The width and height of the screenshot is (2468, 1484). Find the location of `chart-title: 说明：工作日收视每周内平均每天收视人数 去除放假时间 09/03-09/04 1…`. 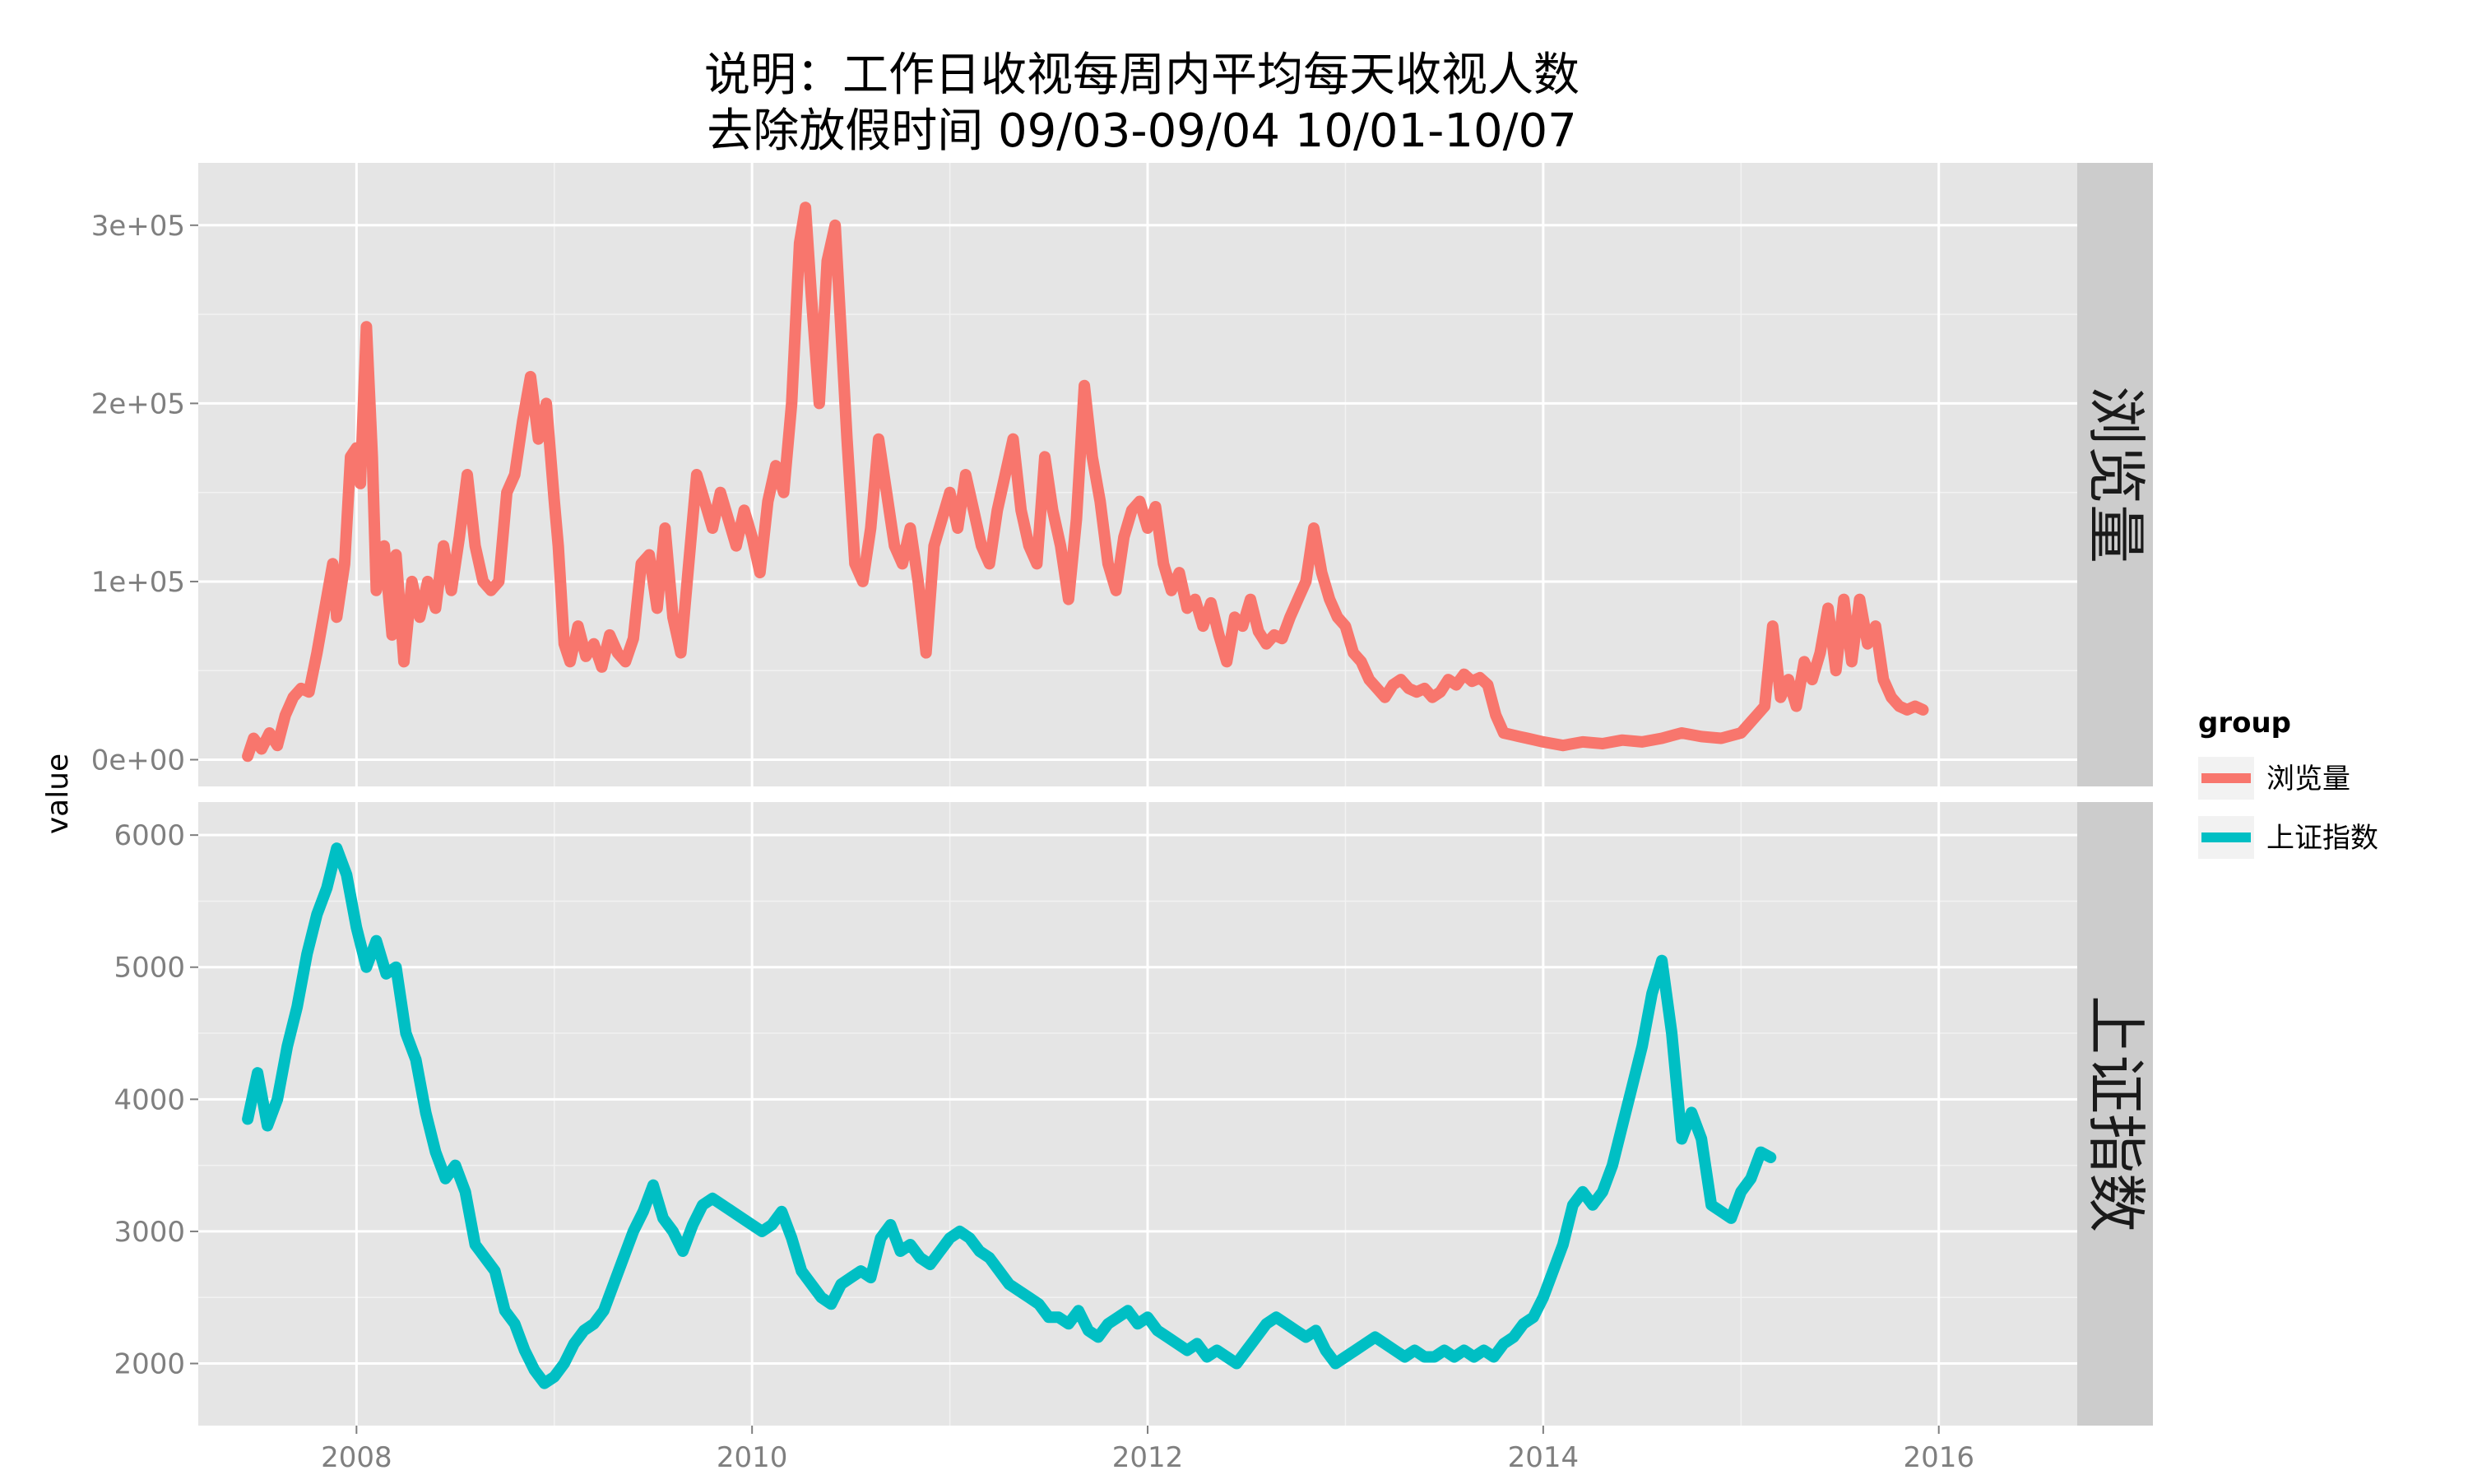

chart-title: 说明：工作日收视每周内平均每天收视人数 去除放假时间 09/03-09/04 1… is located at coordinates (1142, 103).